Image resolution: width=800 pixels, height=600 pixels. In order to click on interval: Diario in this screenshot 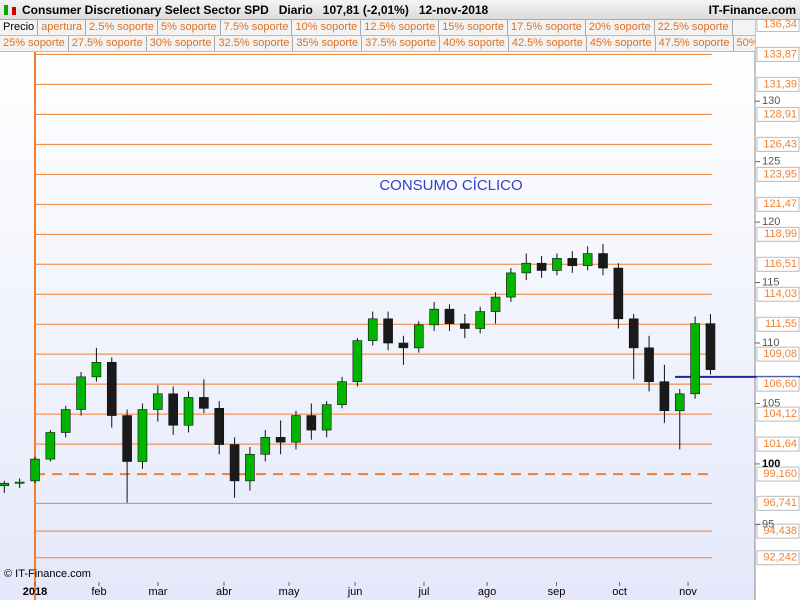, I will do `click(295, 9)`.